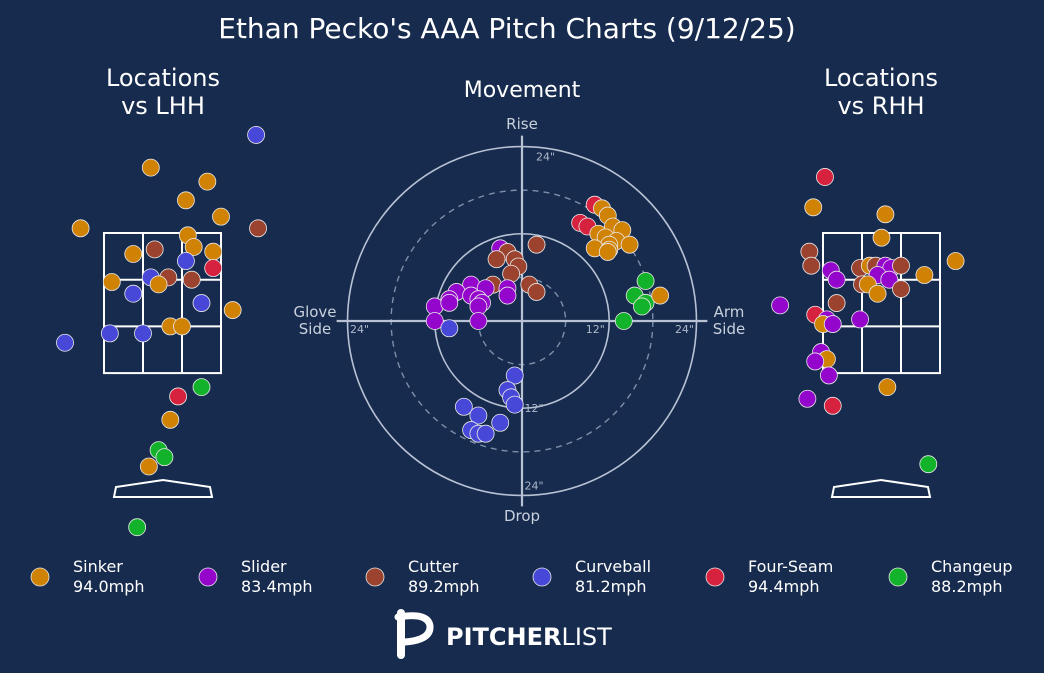  I want to click on lhh-title-line: Locations, so click(163, 78).